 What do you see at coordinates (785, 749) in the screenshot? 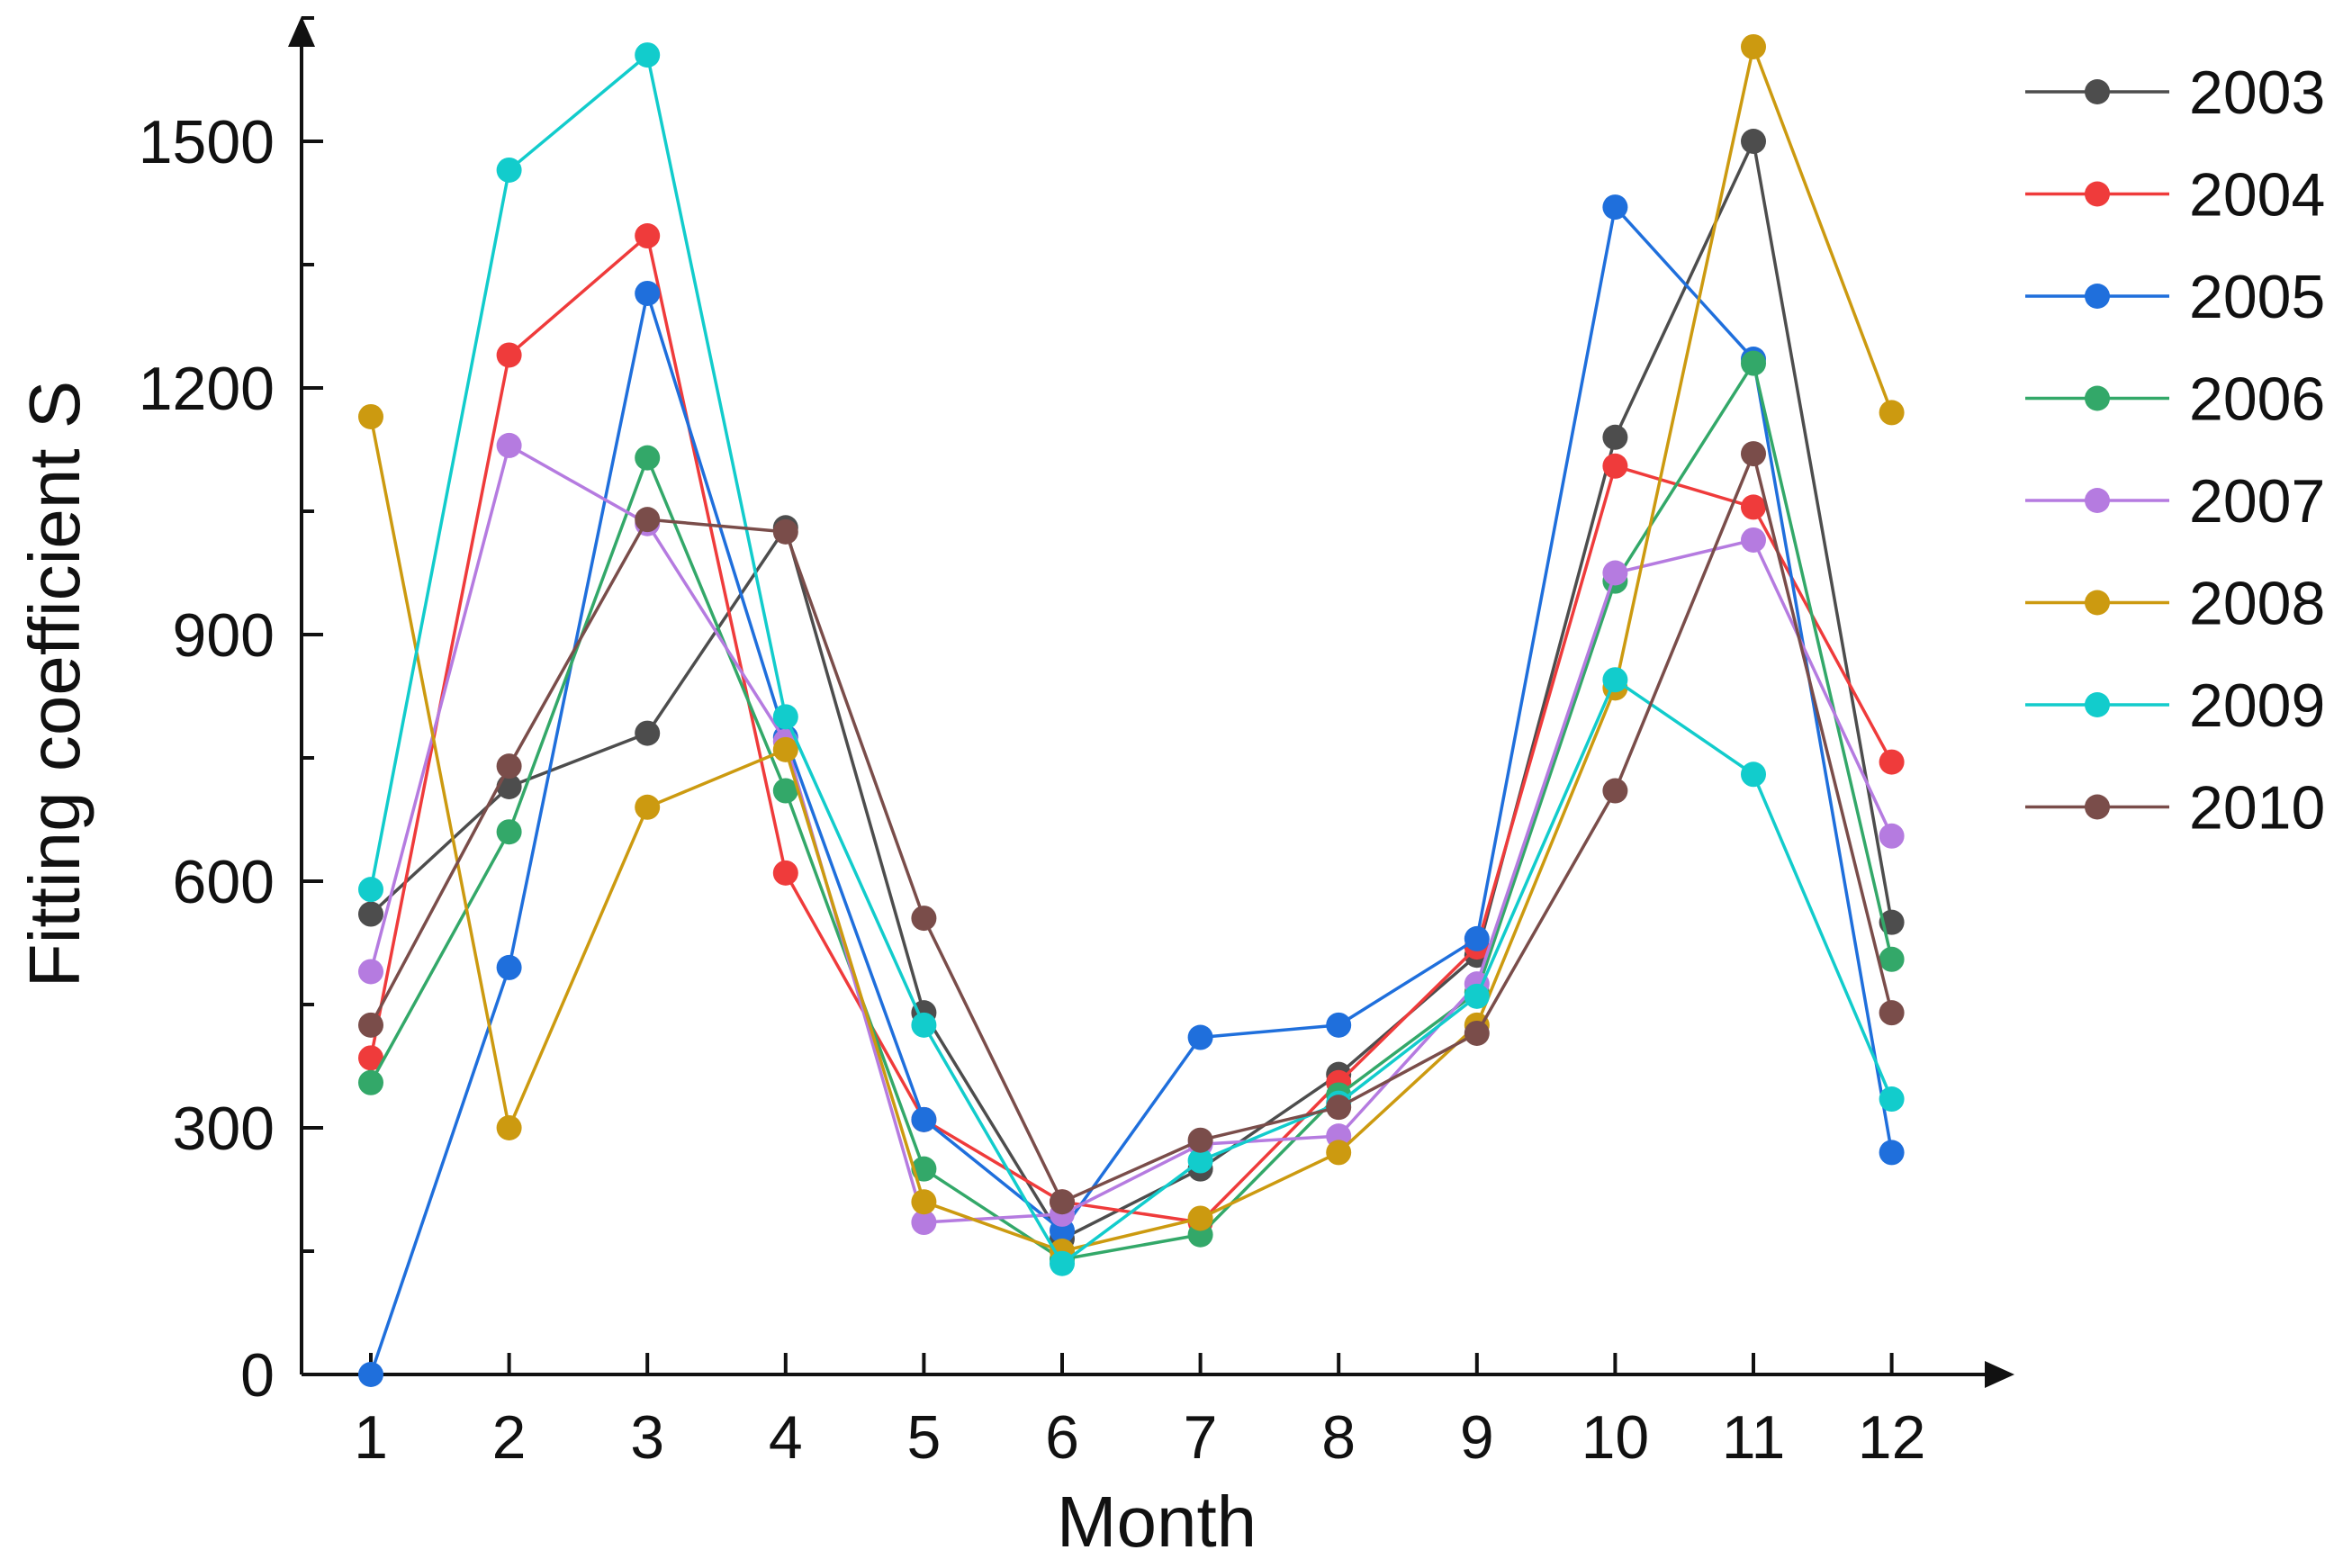
I see `data-point-2008-m4` at bounding box center [785, 749].